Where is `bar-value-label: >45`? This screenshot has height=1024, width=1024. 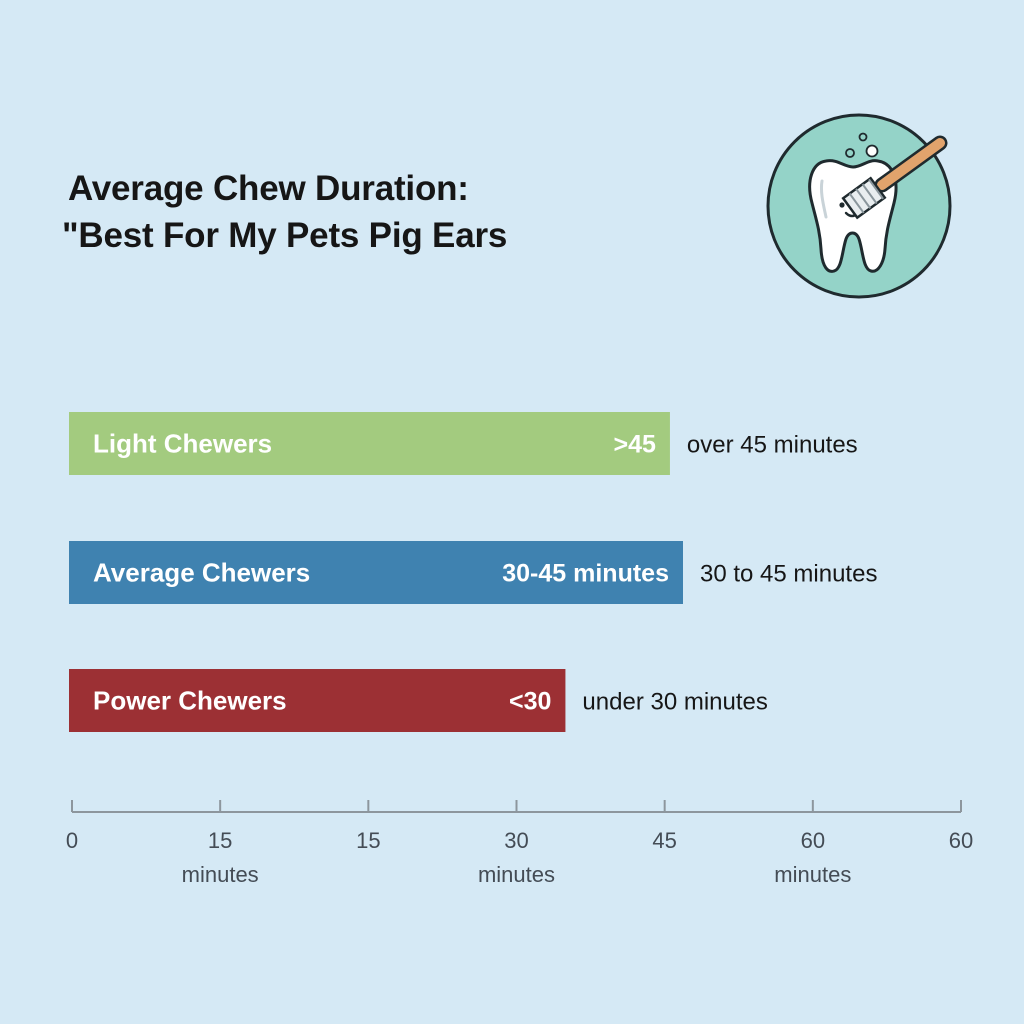
bar-value-label: >45 is located at coordinates (635, 445).